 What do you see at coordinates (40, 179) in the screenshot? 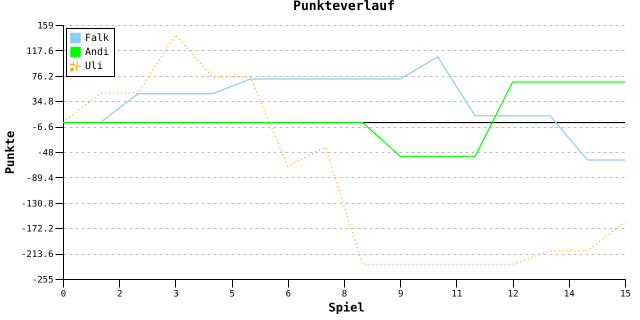
I see `y-tick-label: -89.4` at bounding box center [40, 179].